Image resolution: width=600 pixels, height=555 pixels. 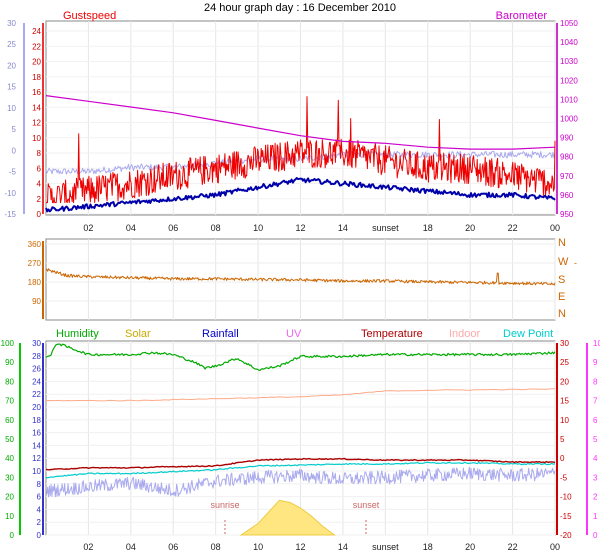 What do you see at coordinates (300, 482) in the screenshot?
I see `series-uv` at bounding box center [300, 482].